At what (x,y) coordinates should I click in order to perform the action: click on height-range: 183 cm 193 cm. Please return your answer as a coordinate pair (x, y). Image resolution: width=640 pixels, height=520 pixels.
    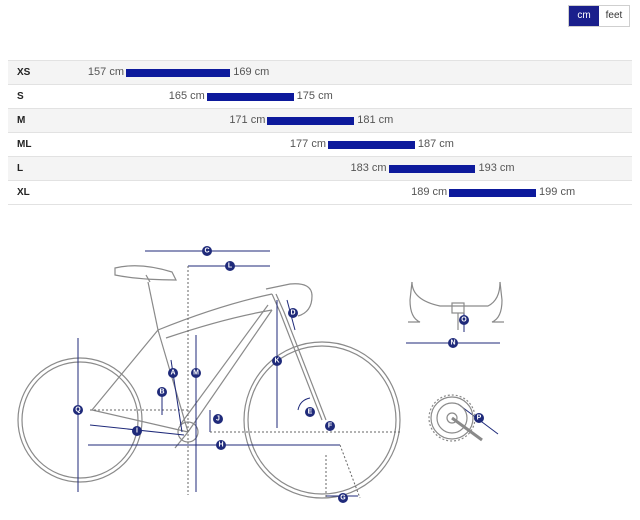
    Looking at the image, I should click on (433, 168).